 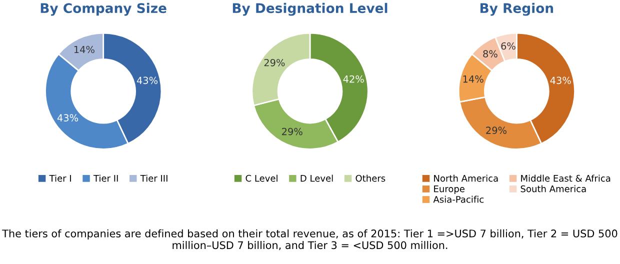 What do you see at coordinates (508, 46) in the screenshot?
I see `data-label: 6%` at bounding box center [508, 46].